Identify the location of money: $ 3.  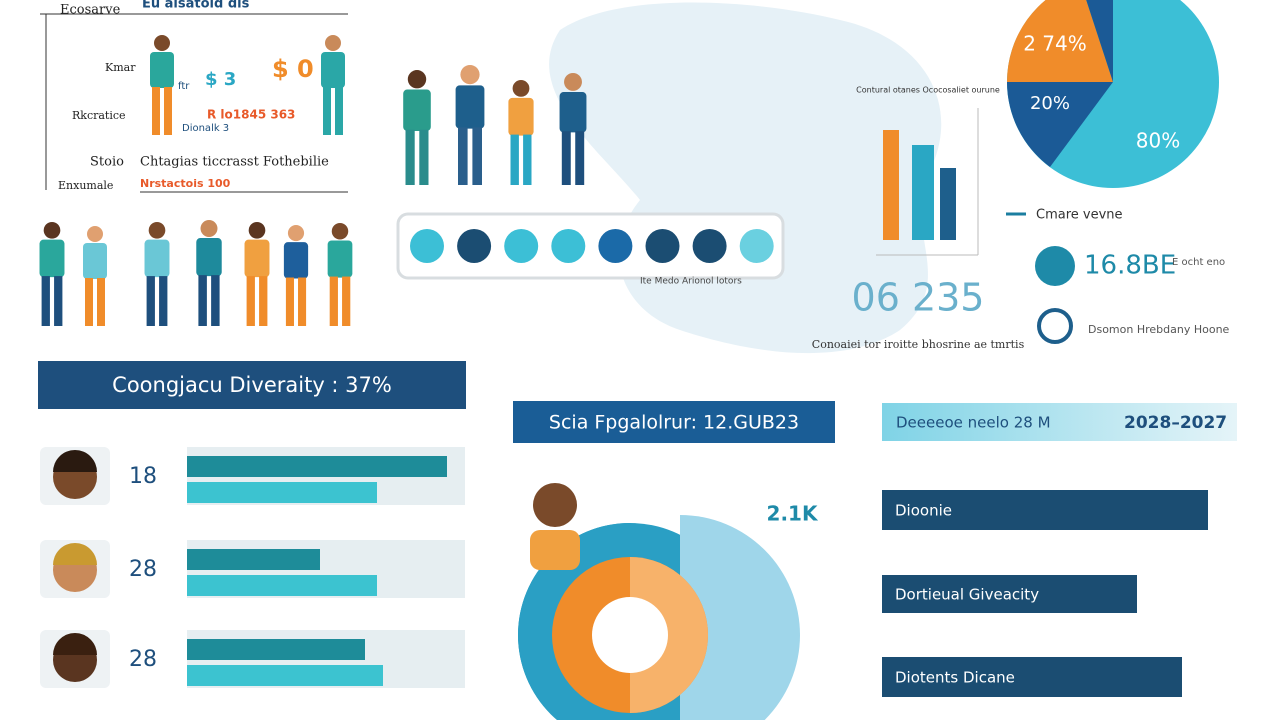
(220, 79).